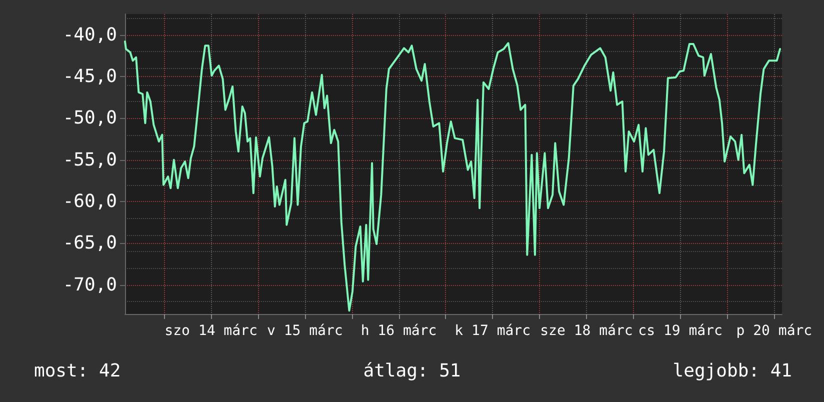 This screenshot has width=824, height=402. Describe the element at coordinates (211, 331) in the screenshot. I see `x-tick-label: szo 14 márc` at that location.